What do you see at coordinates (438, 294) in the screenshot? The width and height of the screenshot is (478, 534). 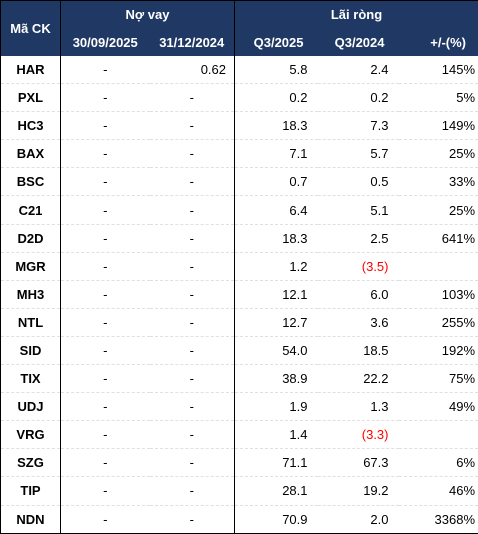 I see `cell-change: 103%` at bounding box center [438, 294].